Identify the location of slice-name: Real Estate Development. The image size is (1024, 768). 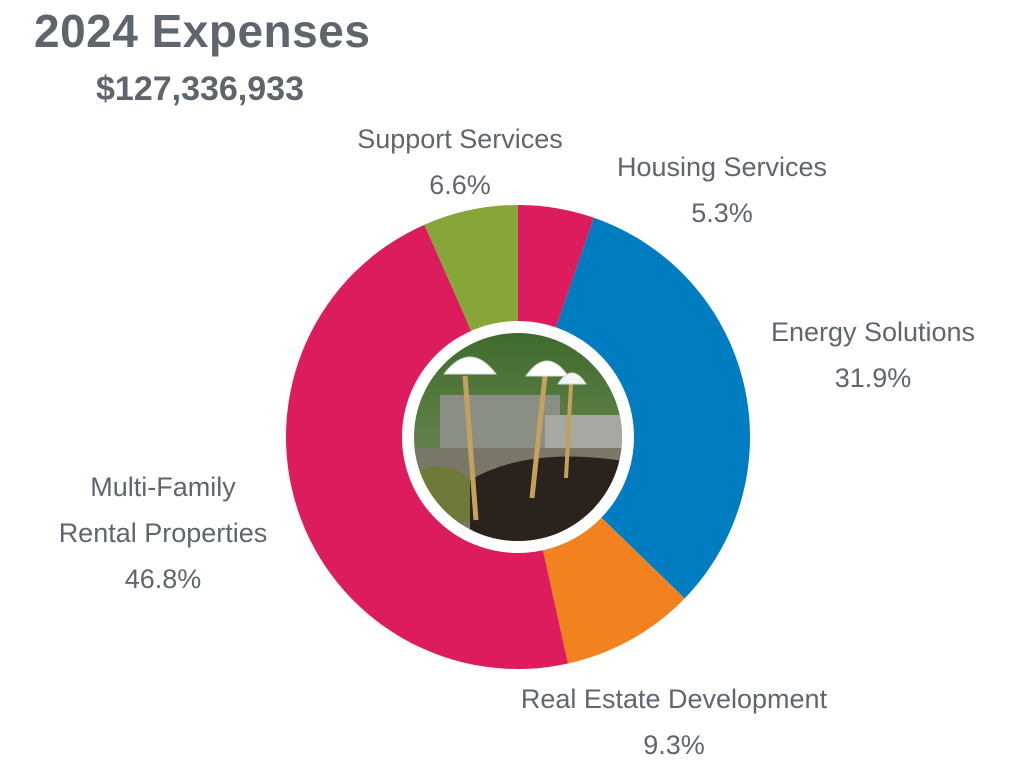
(674, 699).